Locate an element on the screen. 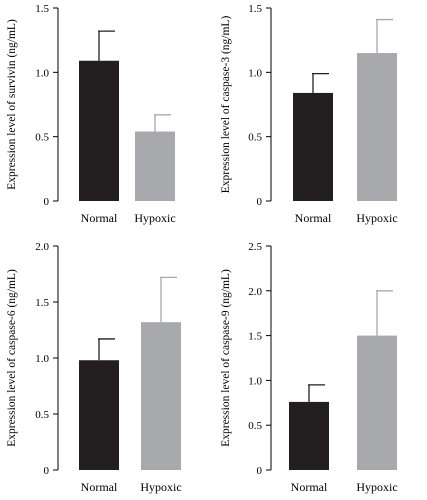  y-tick-label: 2.5 is located at coordinates (255, 247).